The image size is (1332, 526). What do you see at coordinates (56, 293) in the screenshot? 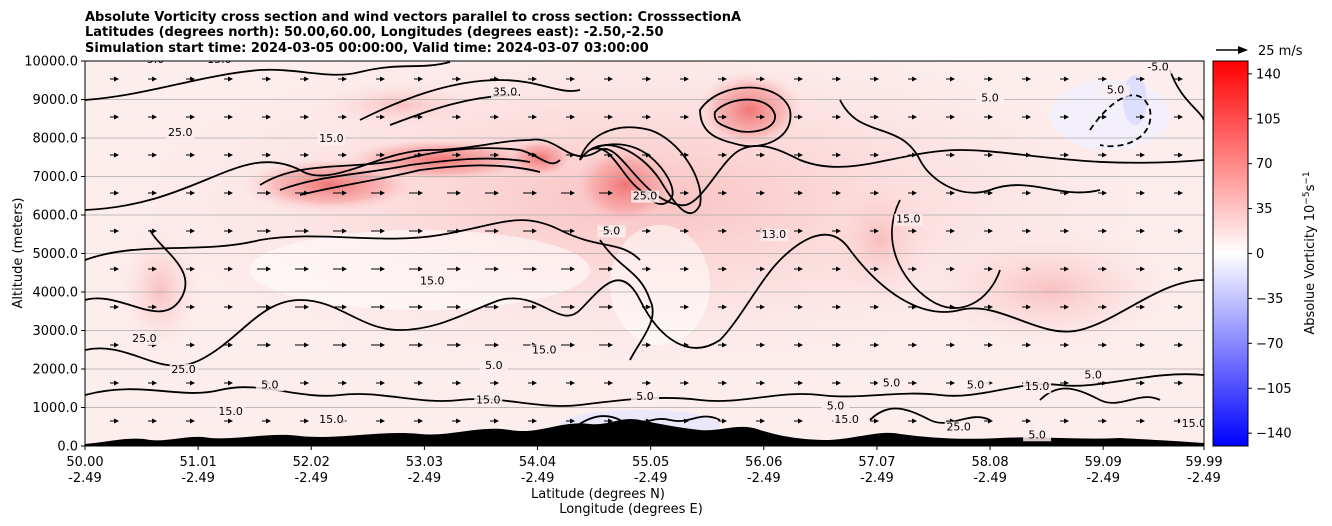
I see `y-tick-label: 4000.0` at bounding box center [56, 293].